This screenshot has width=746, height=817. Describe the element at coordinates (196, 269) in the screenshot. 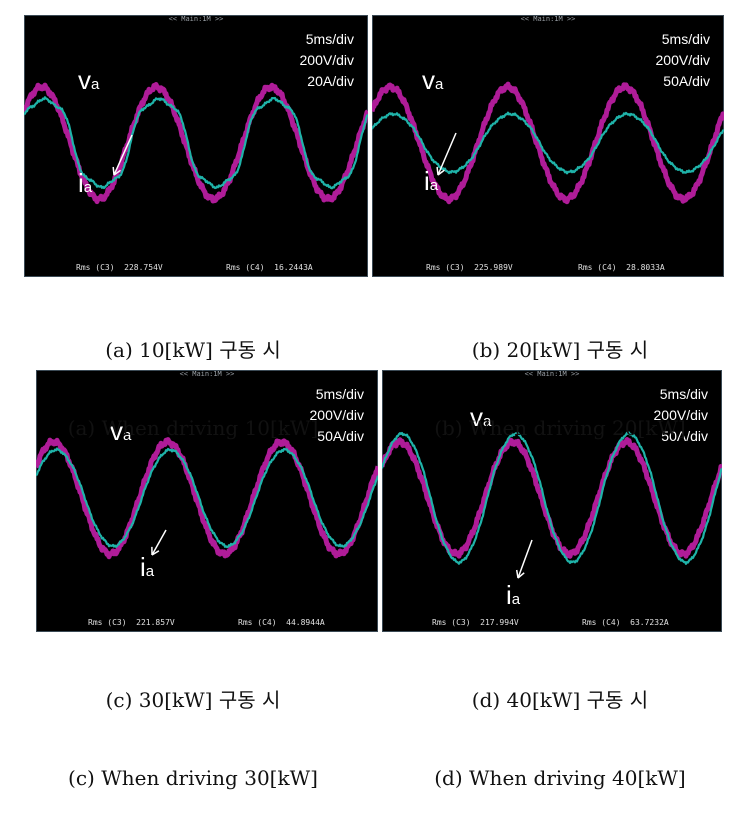

I see `rms-readout: Rms (C3) 228.754V Rms (C4) 16.2443A` at that location.